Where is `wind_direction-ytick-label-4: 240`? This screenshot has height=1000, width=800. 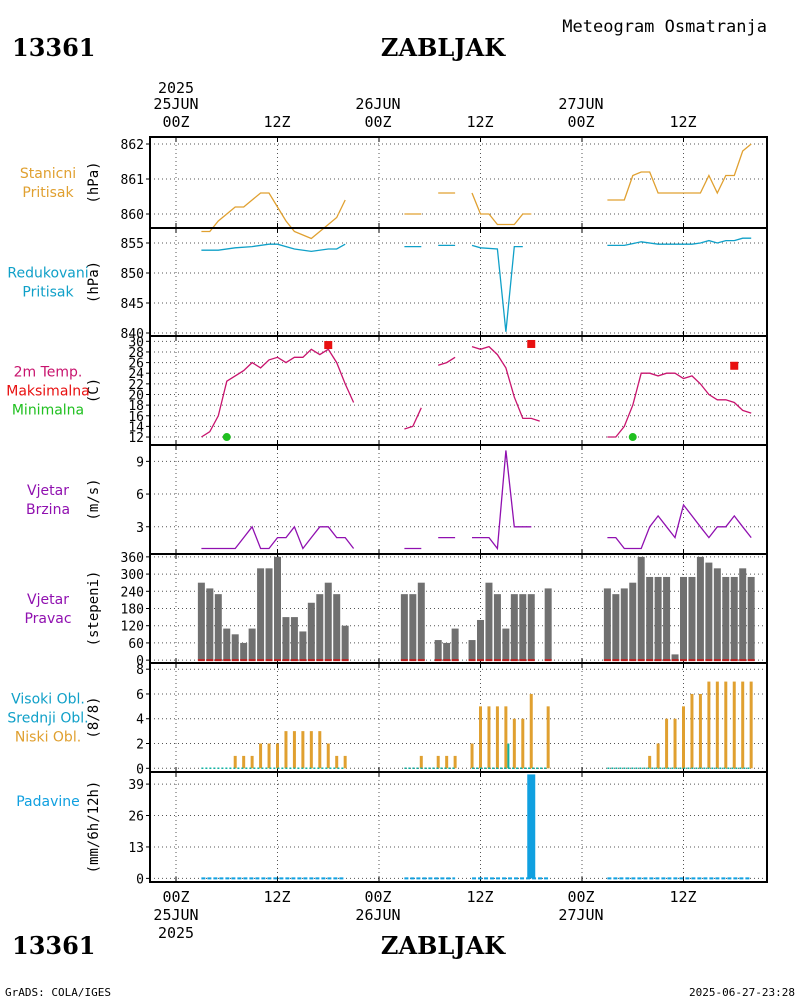 wind_direction-ytick-label-4: 240 is located at coordinates (132, 592).